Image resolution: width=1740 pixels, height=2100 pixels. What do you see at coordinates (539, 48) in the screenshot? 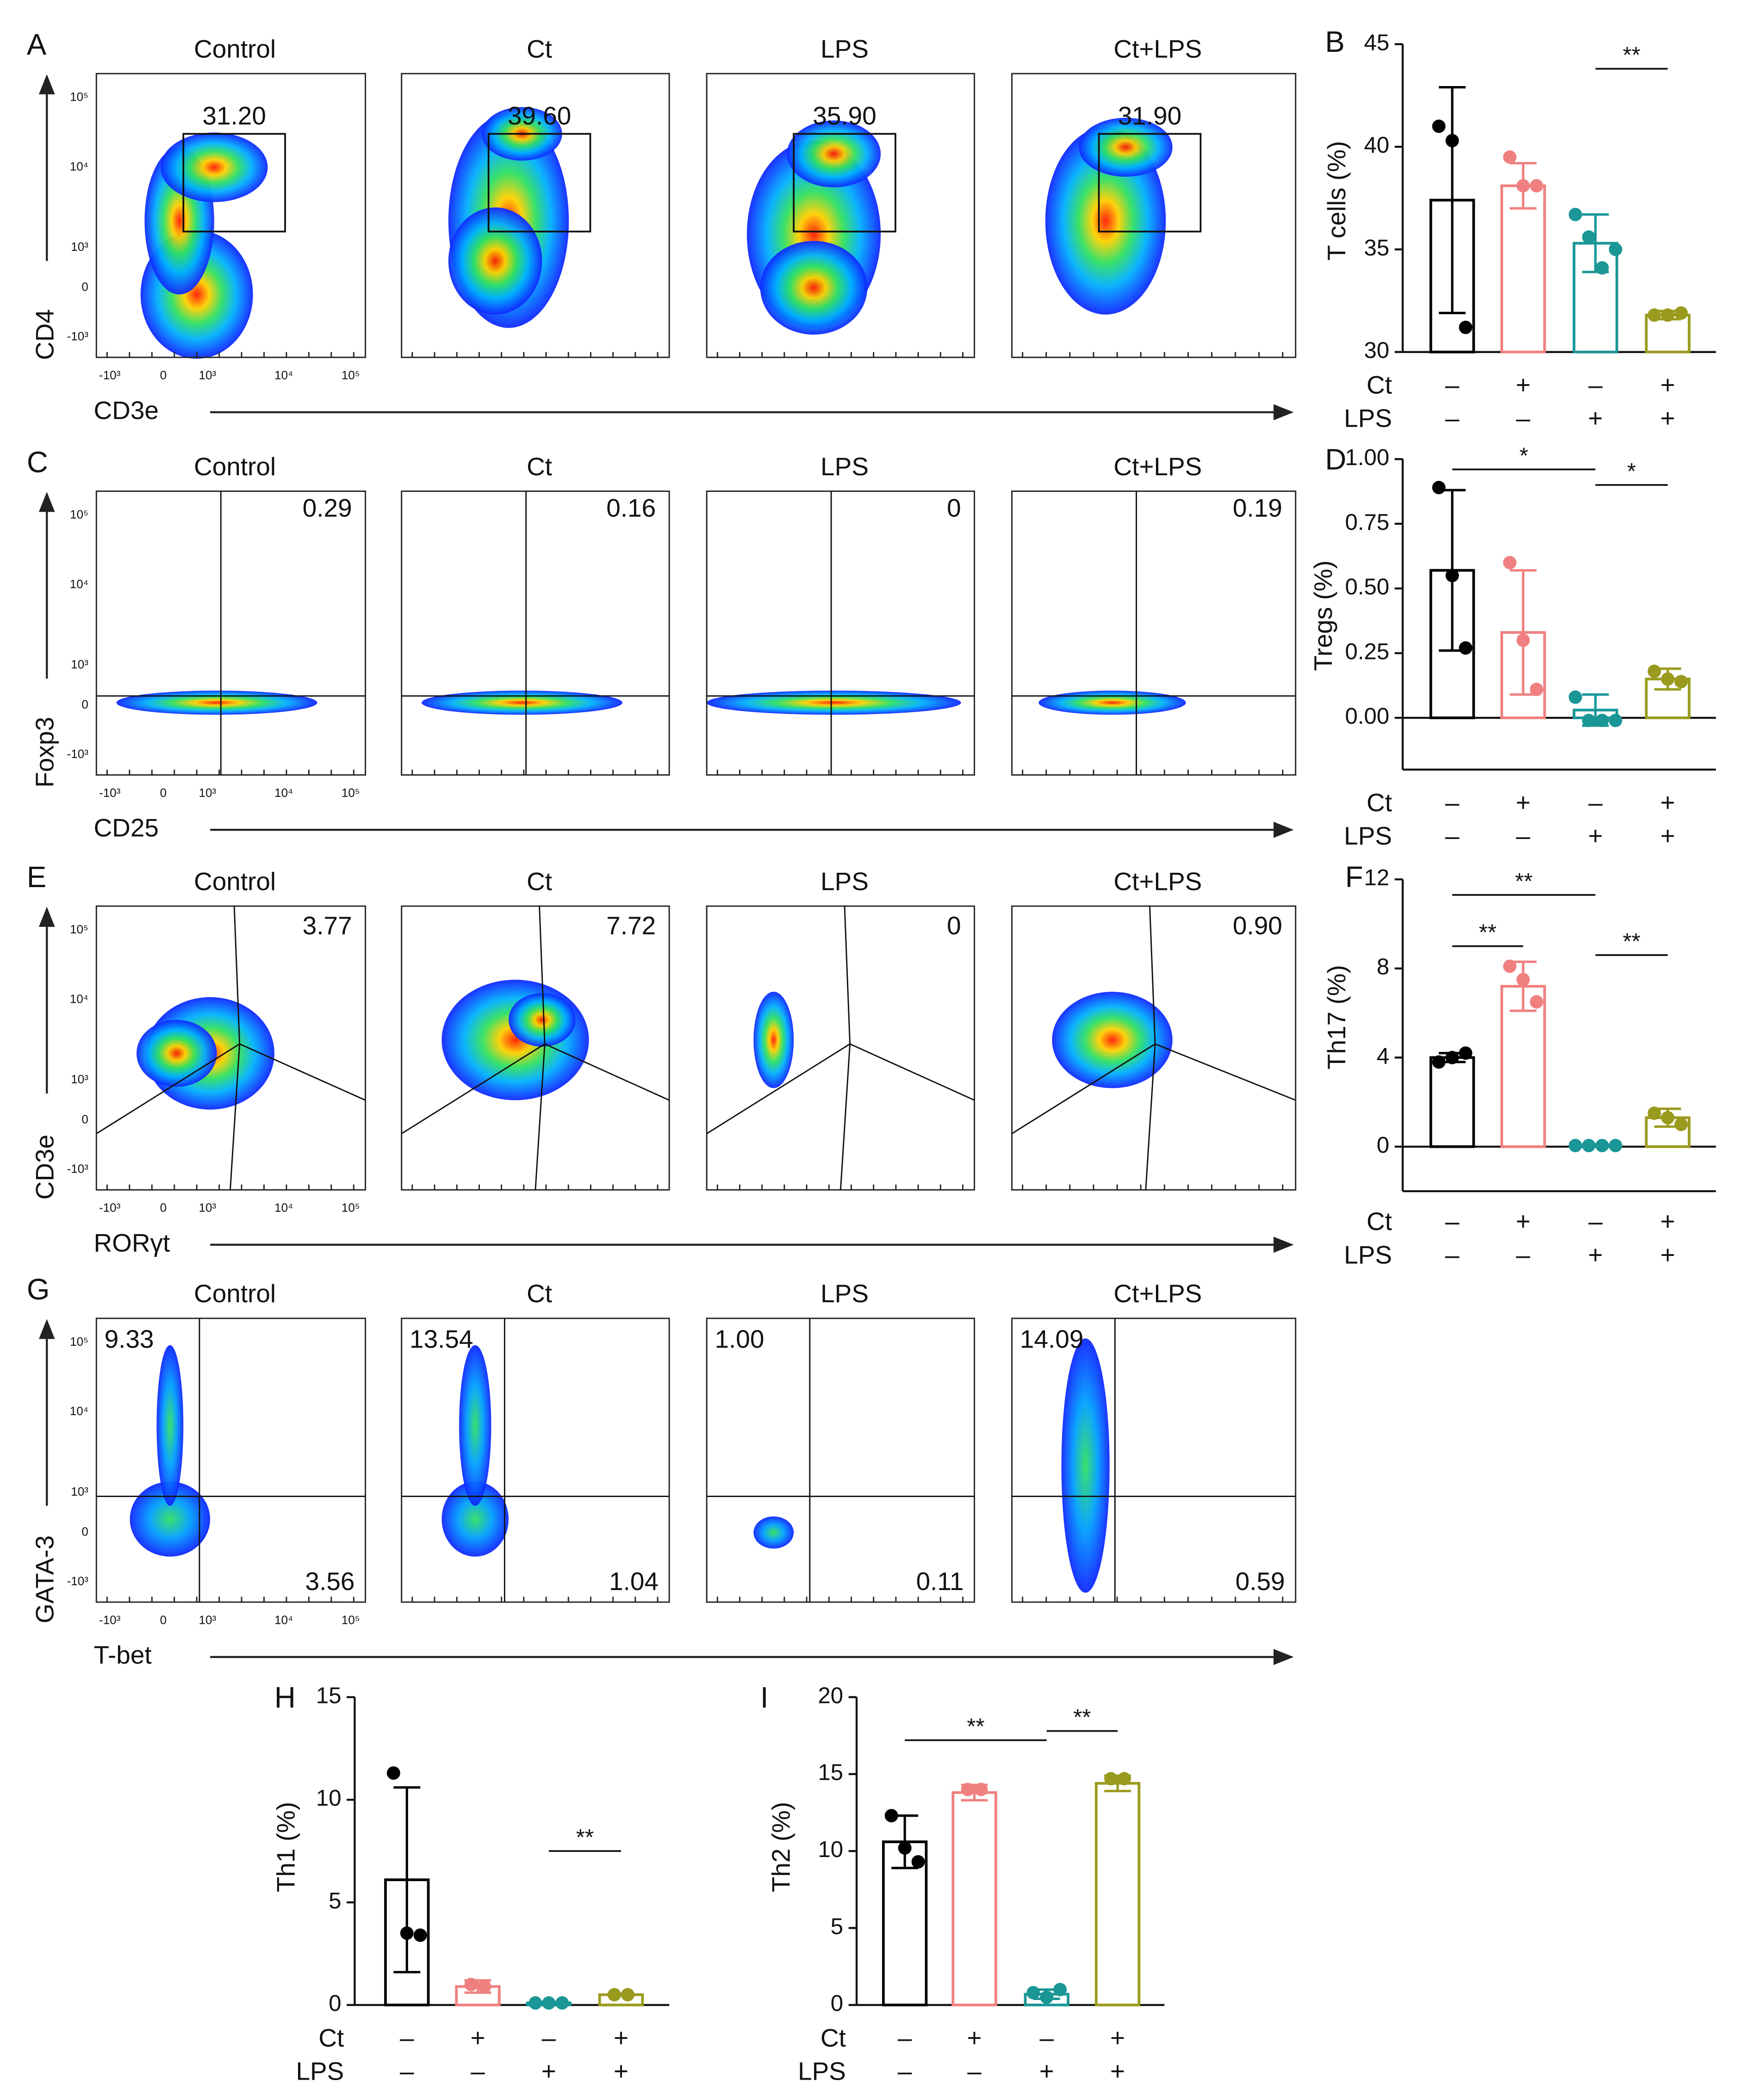
I see `plot-title: Ct` at bounding box center [539, 48].